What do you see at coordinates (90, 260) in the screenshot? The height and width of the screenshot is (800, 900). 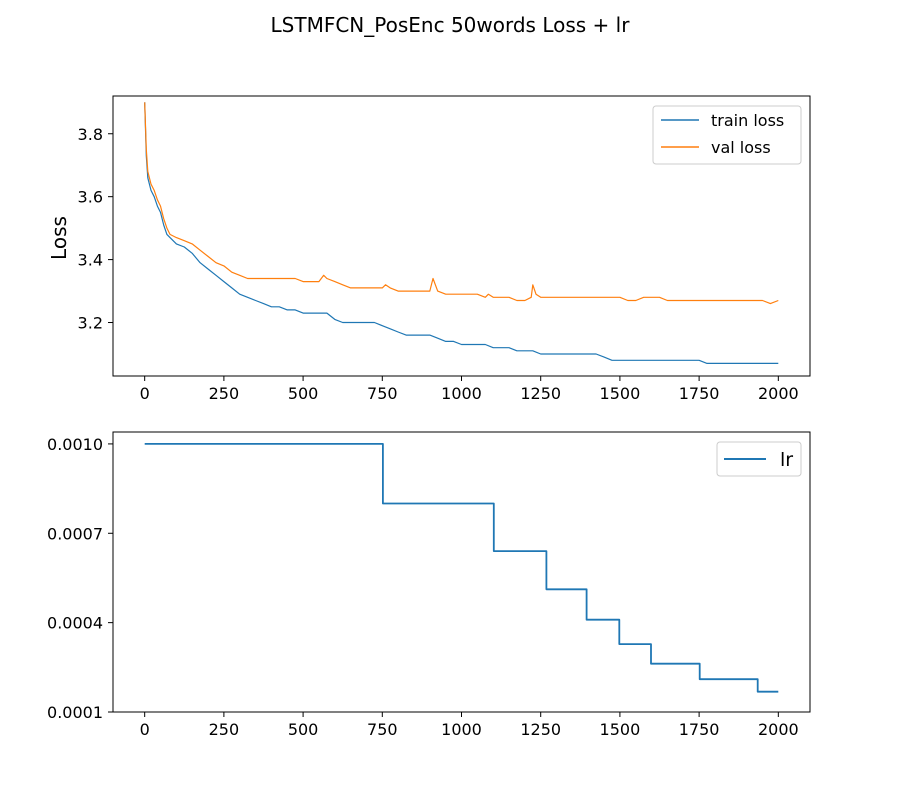 I see `loss-y-tick-label: 3.4` at bounding box center [90, 260].